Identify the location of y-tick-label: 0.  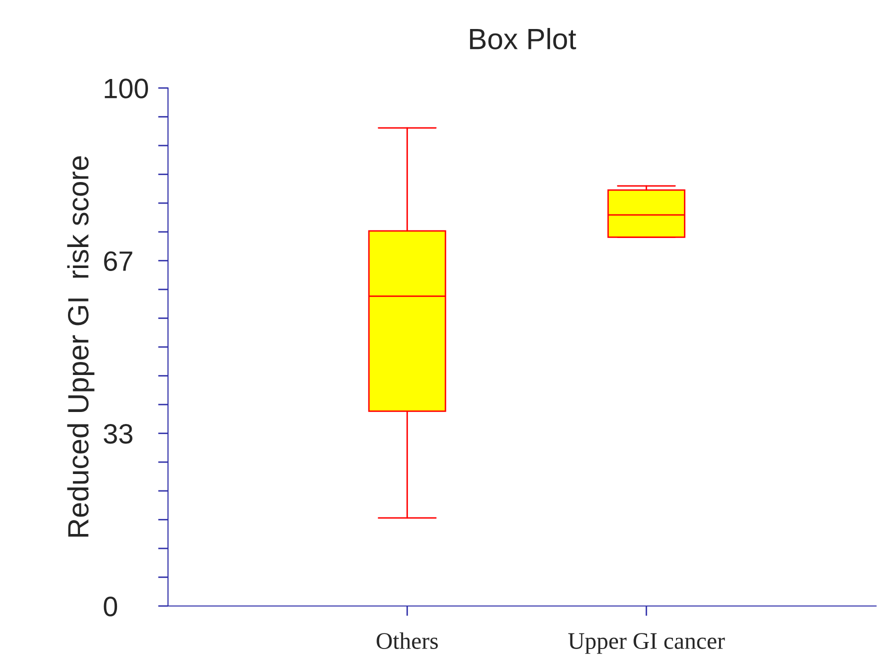
(111, 606).